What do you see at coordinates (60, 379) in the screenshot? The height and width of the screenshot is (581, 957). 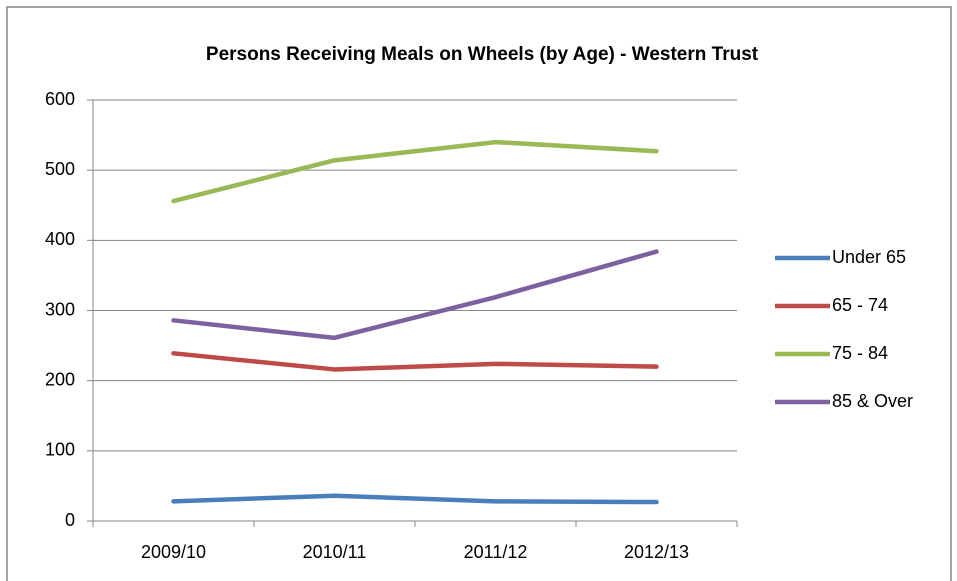 I see `y-tick-label: 200` at bounding box center [60, 379].